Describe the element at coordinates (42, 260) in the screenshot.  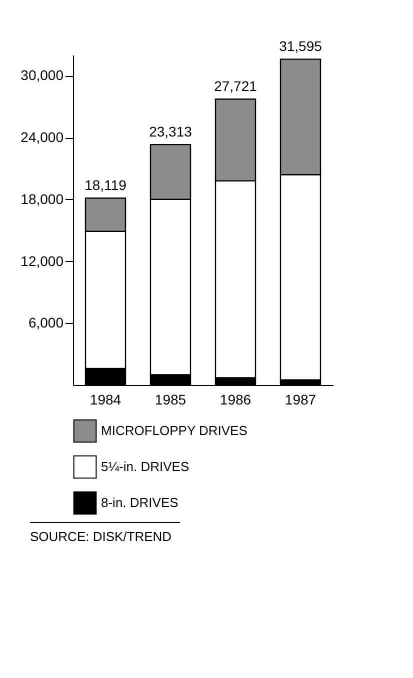
I see `y-tick-label: 12,000` at that location.